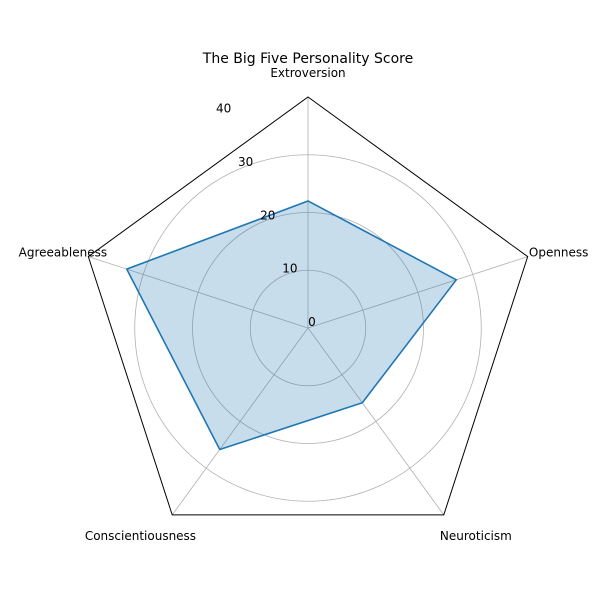 This screenshot has width=600, height=600. I want to click on category-label: Openness, so click(559, 252).